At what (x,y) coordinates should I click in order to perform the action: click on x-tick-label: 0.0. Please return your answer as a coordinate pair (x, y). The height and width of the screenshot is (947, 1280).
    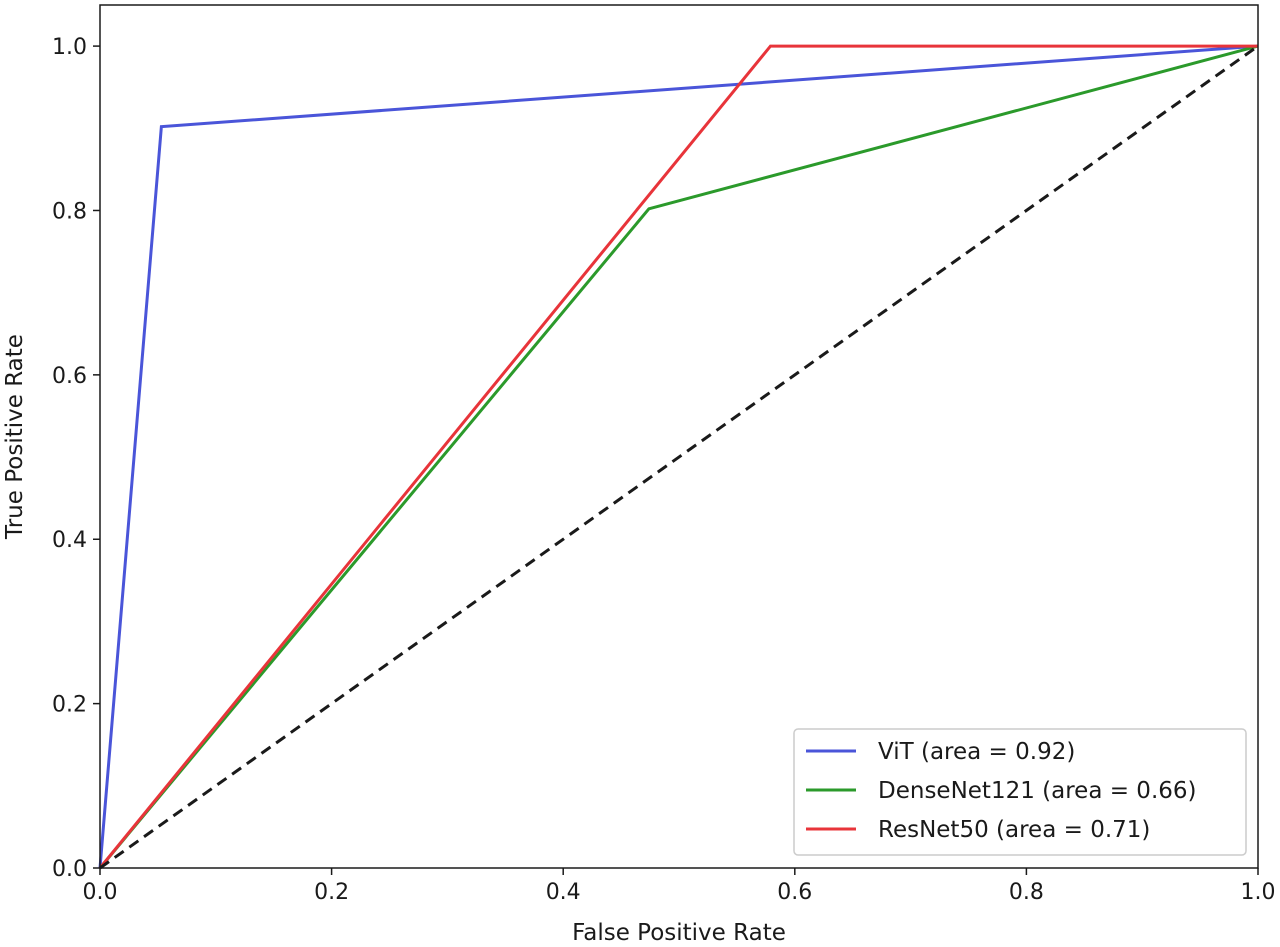
    Looking at the image, I should click on (100, 892).